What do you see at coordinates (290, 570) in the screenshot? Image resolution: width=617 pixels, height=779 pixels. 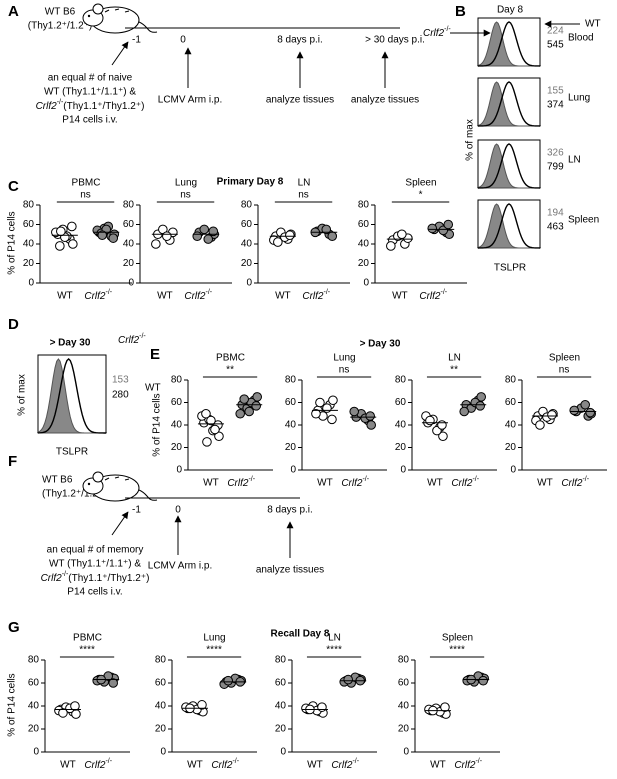 I see `analysis-text: analyze tissues` at bounding box center [290, 570].